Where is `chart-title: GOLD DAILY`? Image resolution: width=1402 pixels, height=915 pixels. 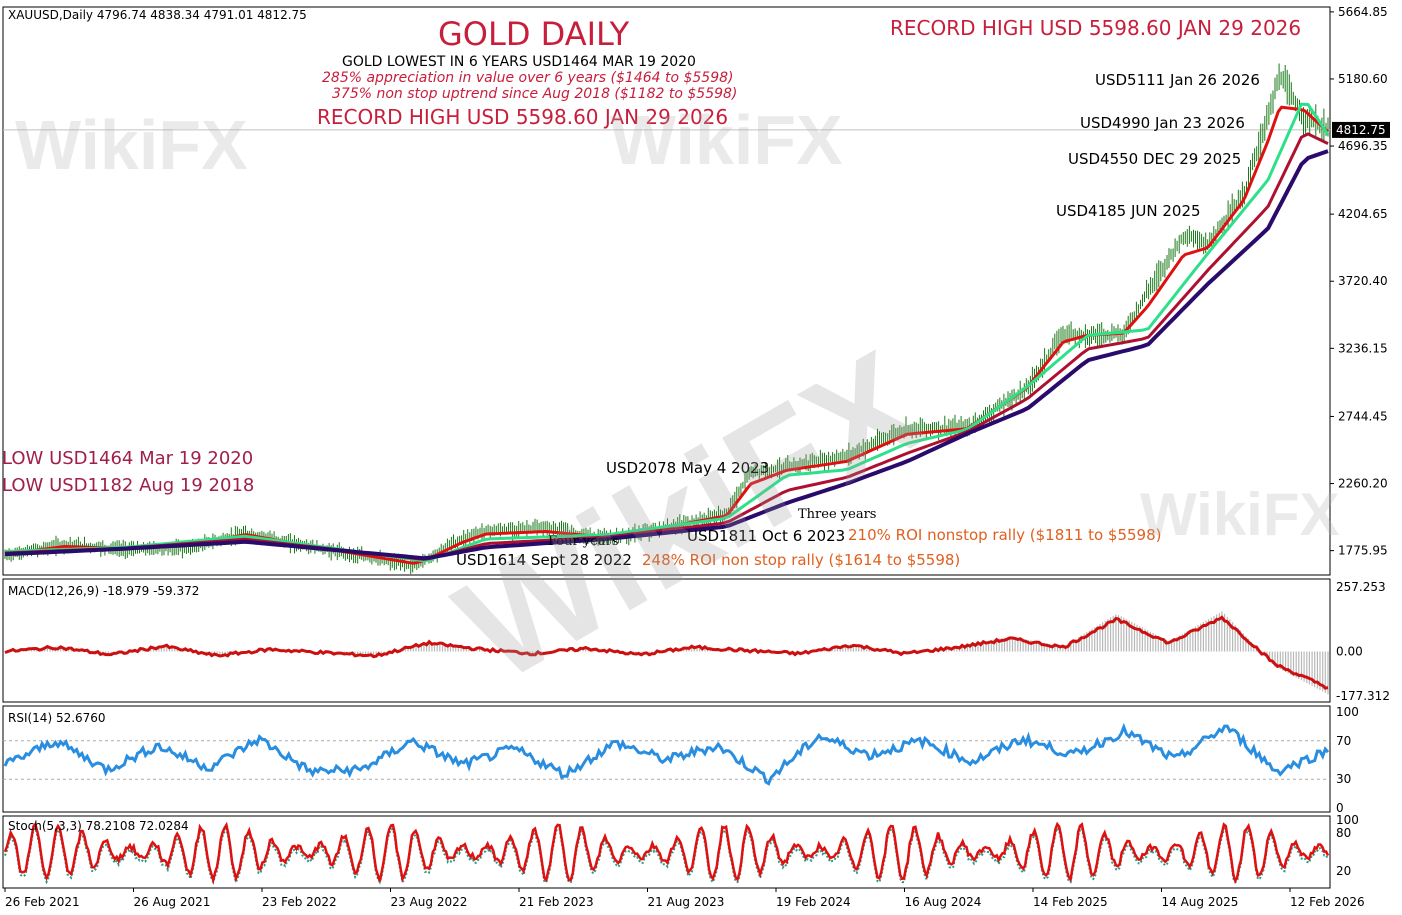 chart-title: GOLD DAILY is located at coordinates (534, 34).